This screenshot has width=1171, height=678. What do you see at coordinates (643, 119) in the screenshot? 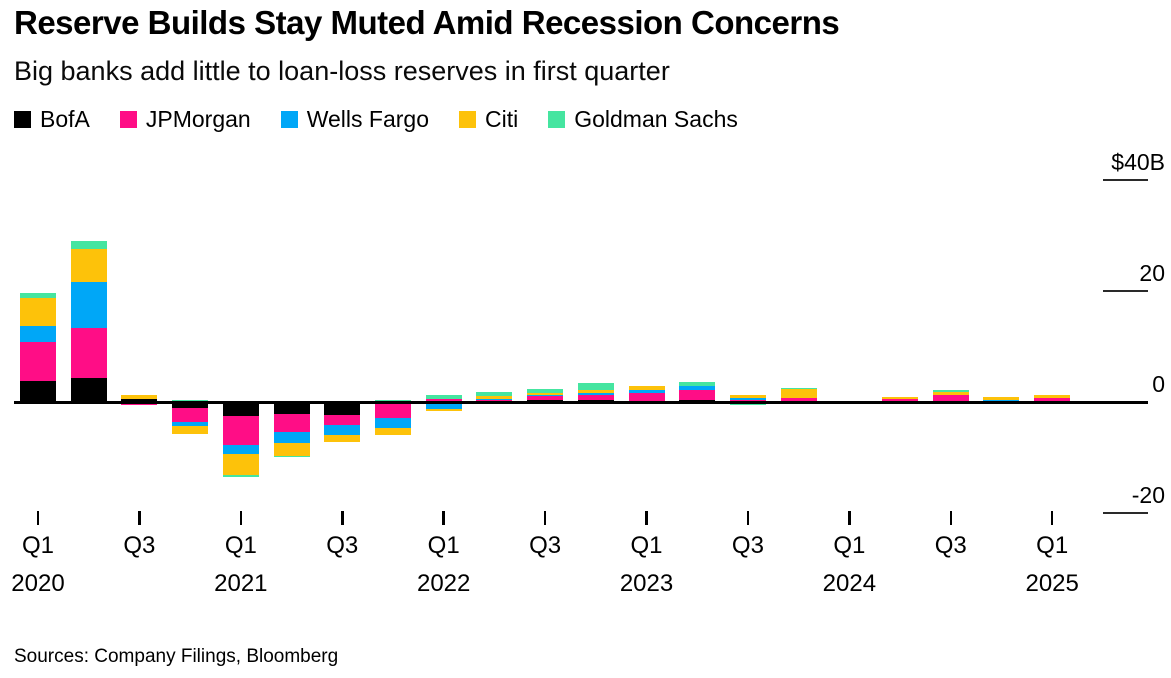
I see `legend-item-goldman-sachs: Goldman Sachs` at bounding box center [643, 119].